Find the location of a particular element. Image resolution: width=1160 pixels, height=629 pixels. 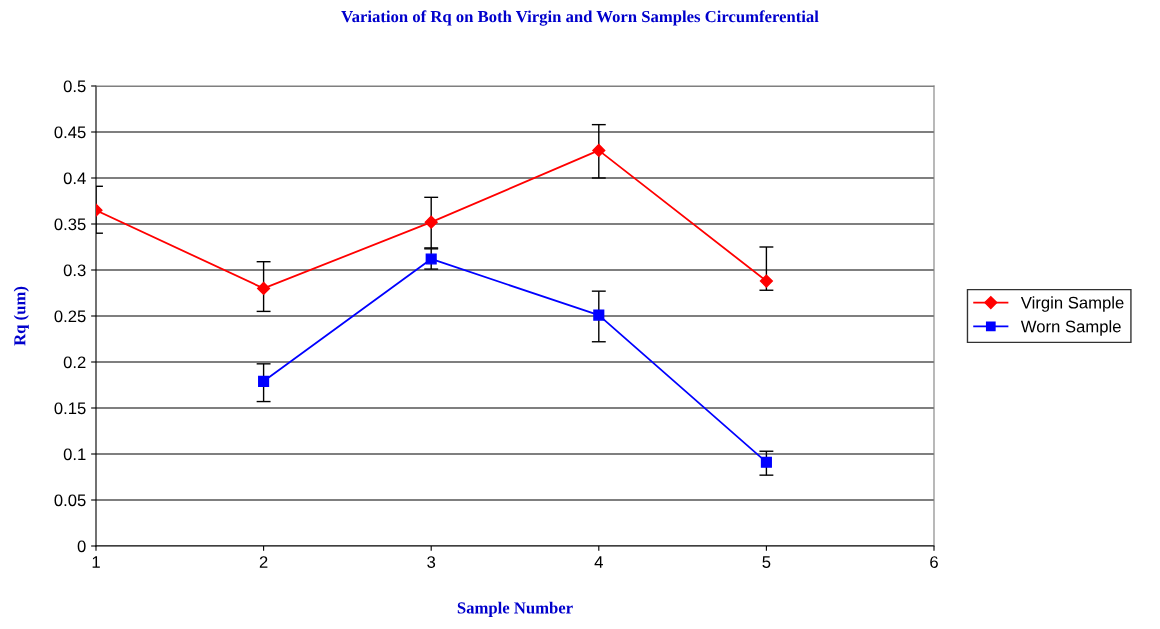

legend-label: Virgin Sample is located at coordinates (1072, 304).